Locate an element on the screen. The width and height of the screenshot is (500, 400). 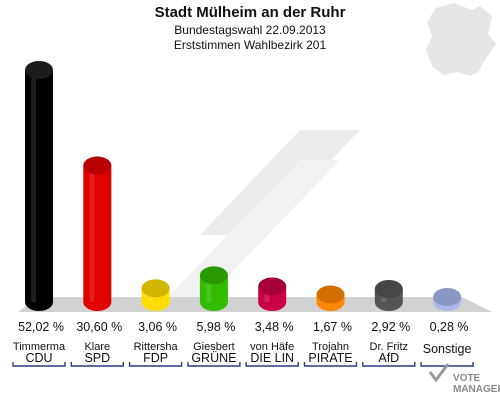
bar-die-lin is located at coordinates (272, 294).